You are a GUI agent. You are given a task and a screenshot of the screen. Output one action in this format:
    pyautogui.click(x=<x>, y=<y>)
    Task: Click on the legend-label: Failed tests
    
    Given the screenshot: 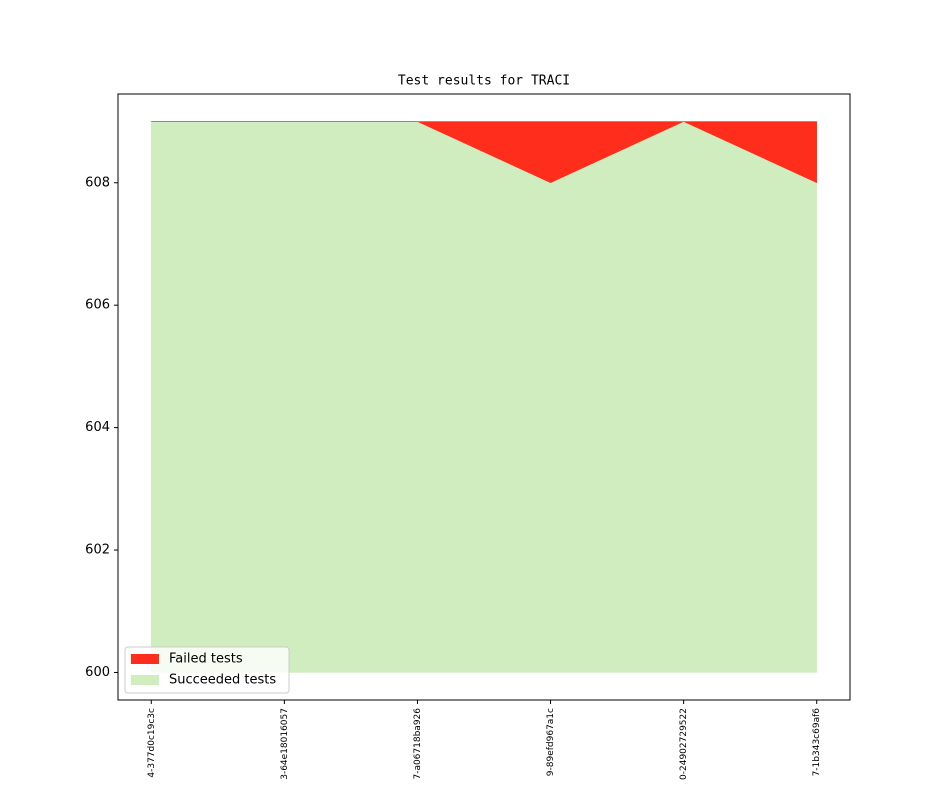 What is the action you would take?
    pyautogui.click(x=206, y=659)
    